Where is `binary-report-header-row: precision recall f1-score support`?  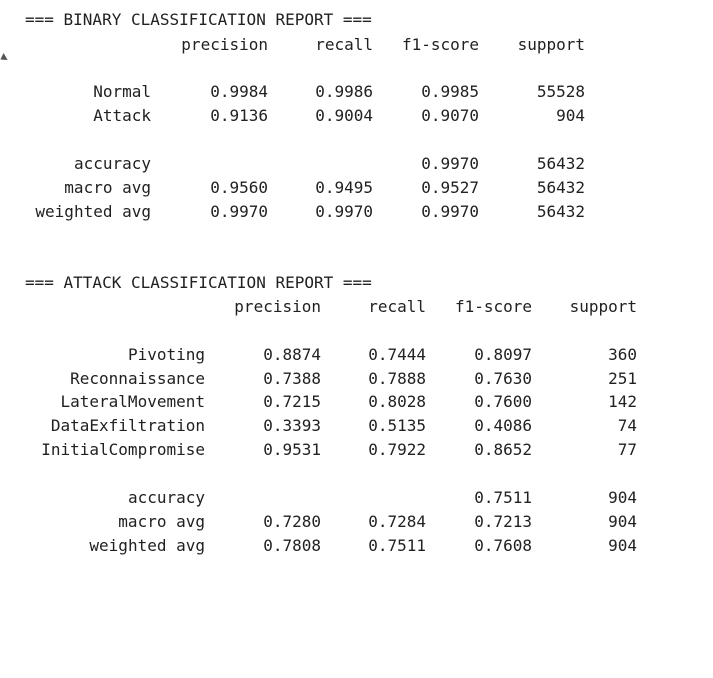 binary-report-header-row: precision recall f1-score support is located at coordinates (305, 45).